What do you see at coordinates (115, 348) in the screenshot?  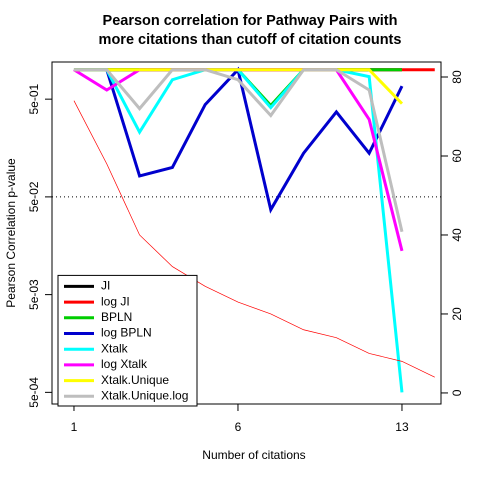 I see `legend-label: Xtalk` at bounding box center [115, 348].